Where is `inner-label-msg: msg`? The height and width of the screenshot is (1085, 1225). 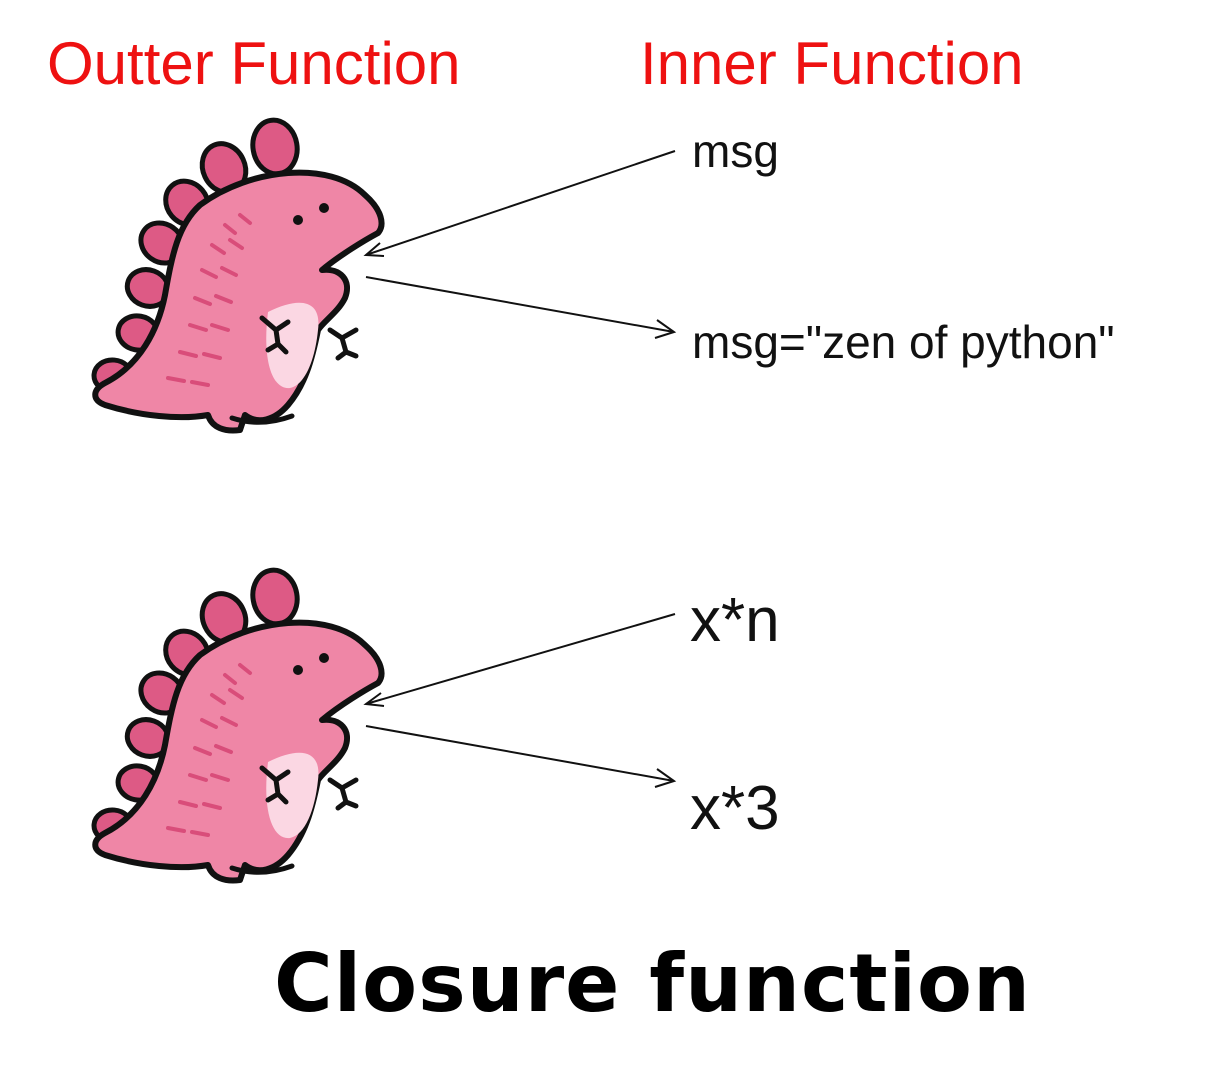
inner-label-msg: msg is located at coordinates (735, 151).